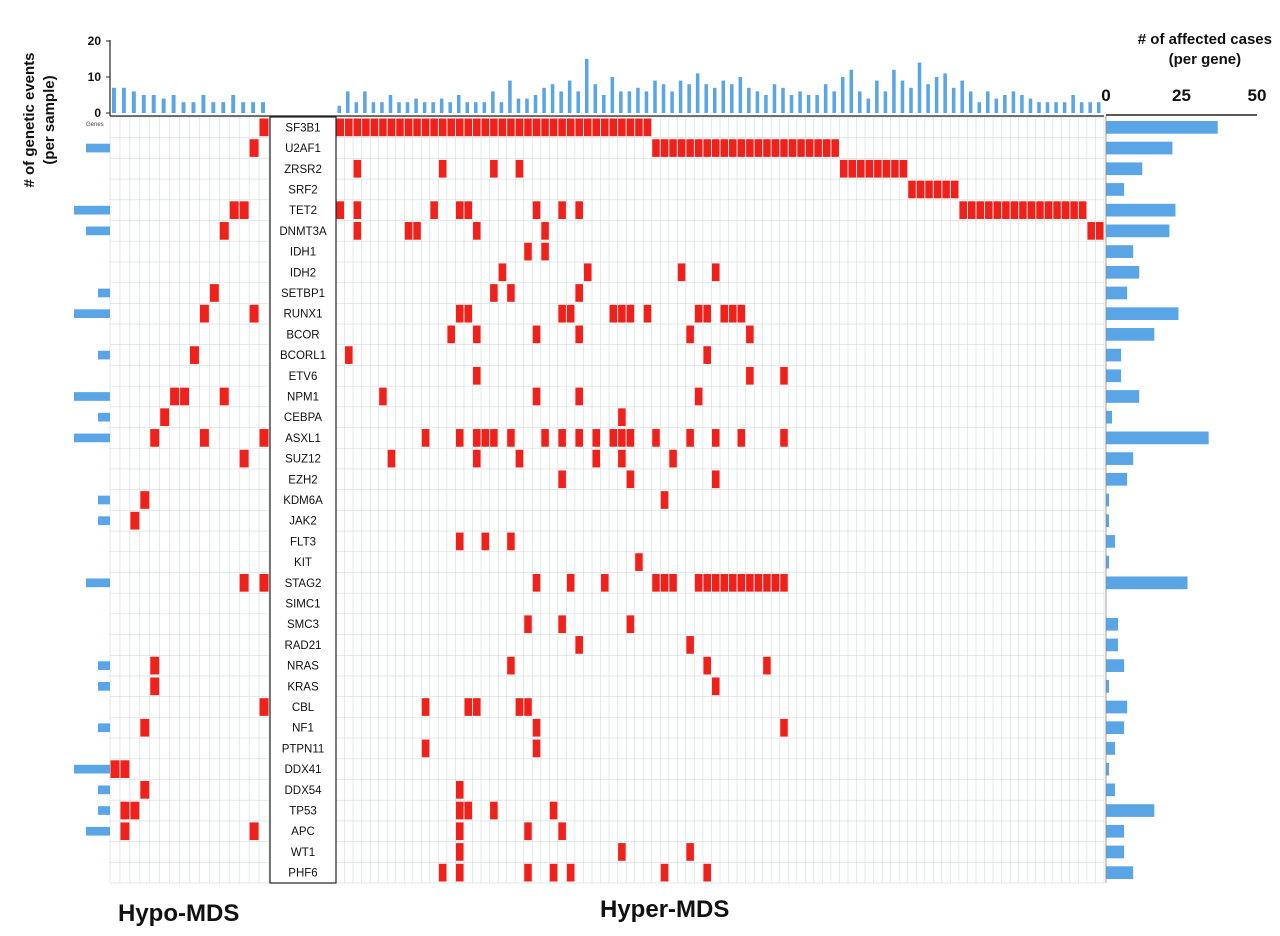 Image resolution: width=1280 pixels, height=936 pixels. I want to click on mutation-cell-ddx41, so click(125, 769).